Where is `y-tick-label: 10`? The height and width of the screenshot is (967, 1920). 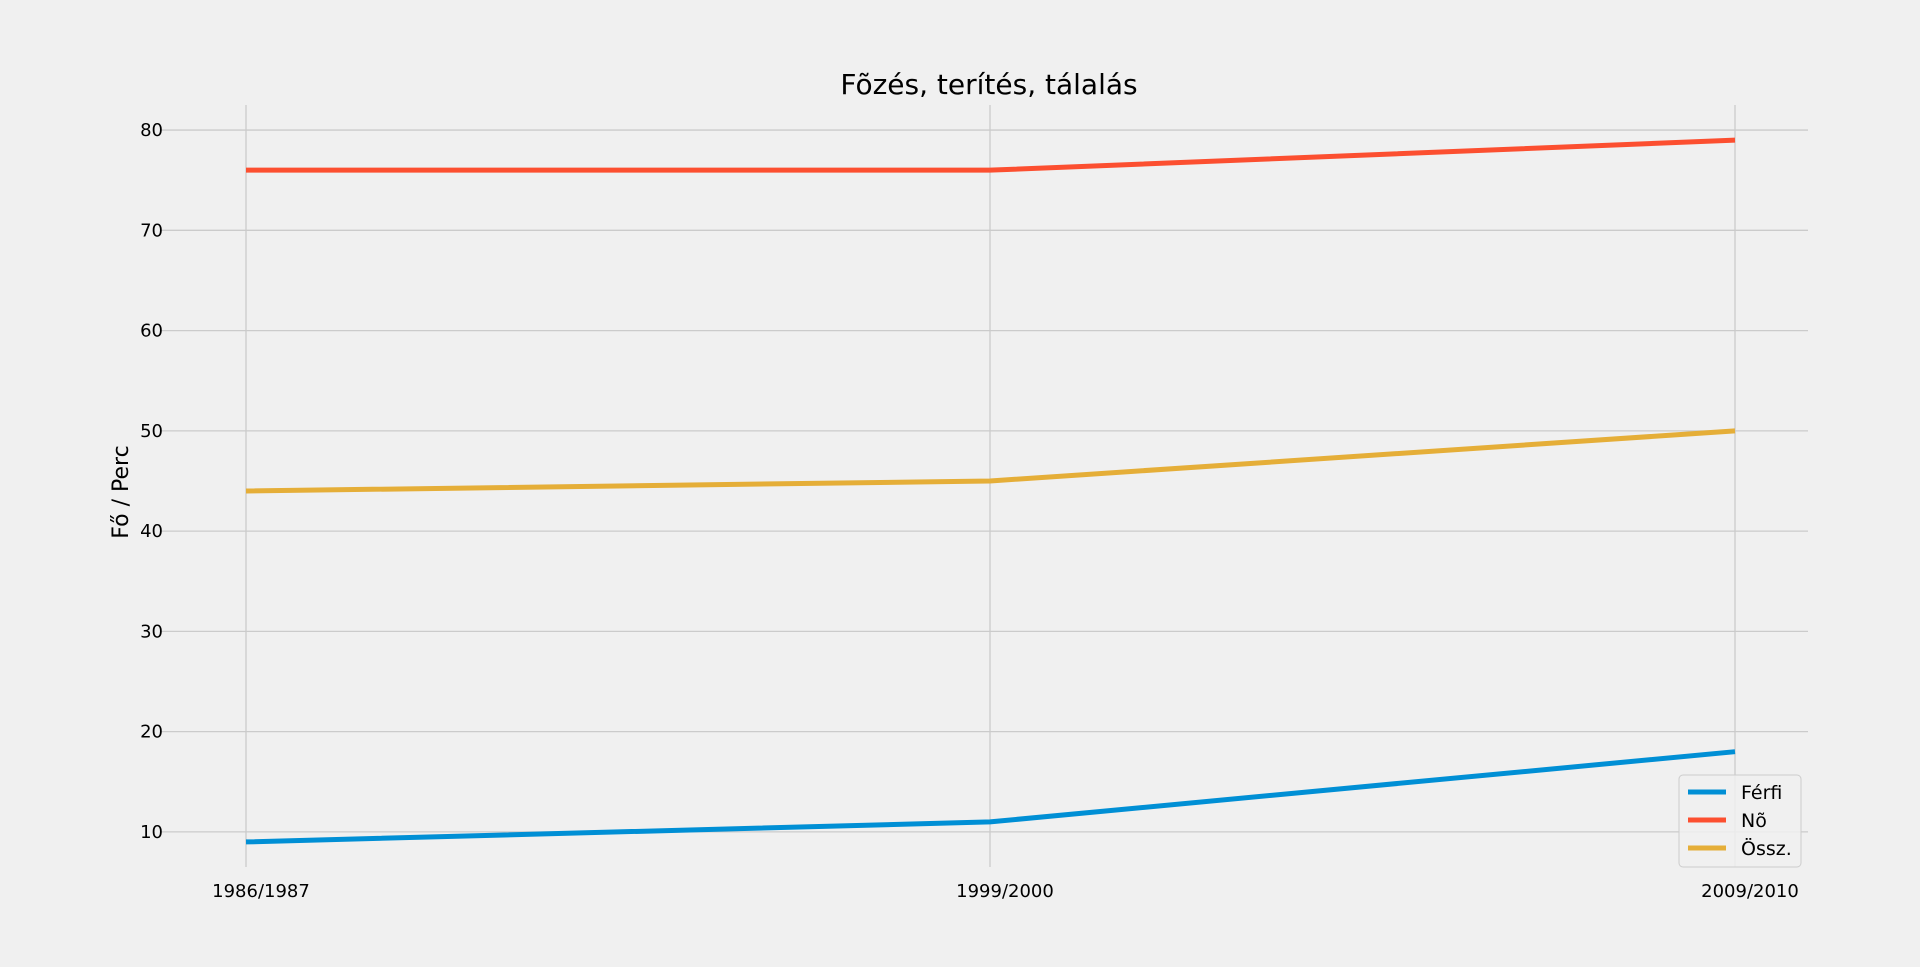
y-tick-label: 10 is located at coordinates (151, 832).